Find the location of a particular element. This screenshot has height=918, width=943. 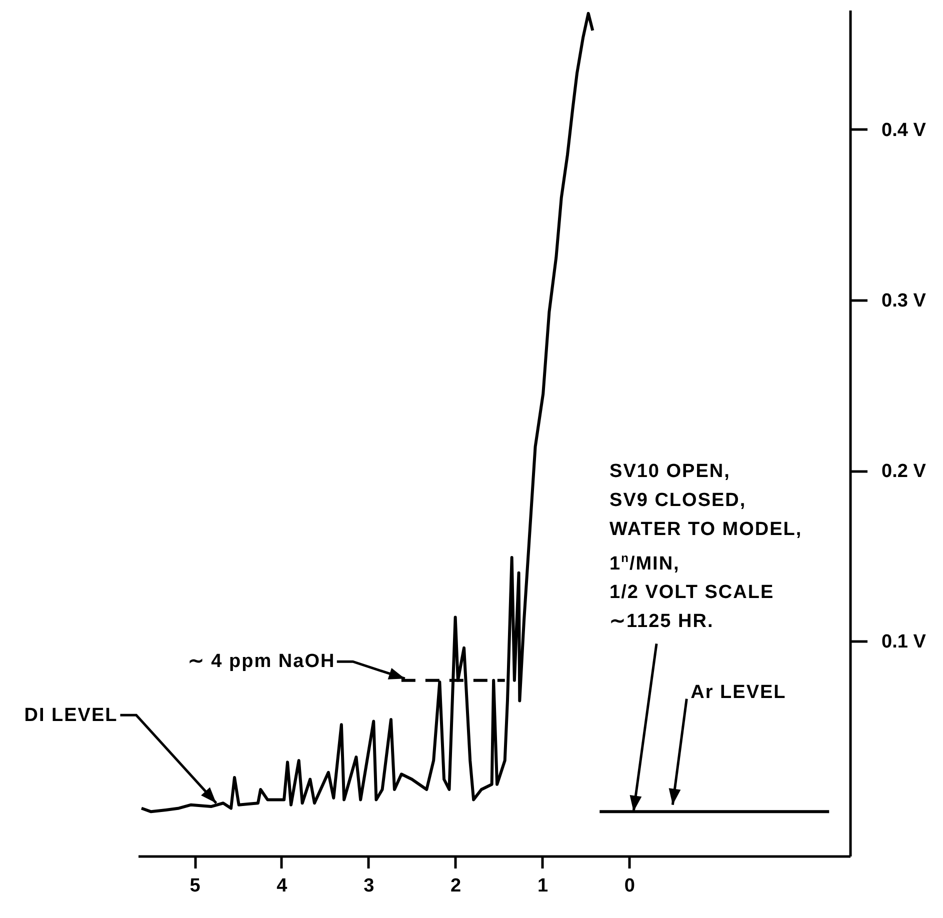

y-tick-label: 0.1 V is located at coordinates (904, 642).